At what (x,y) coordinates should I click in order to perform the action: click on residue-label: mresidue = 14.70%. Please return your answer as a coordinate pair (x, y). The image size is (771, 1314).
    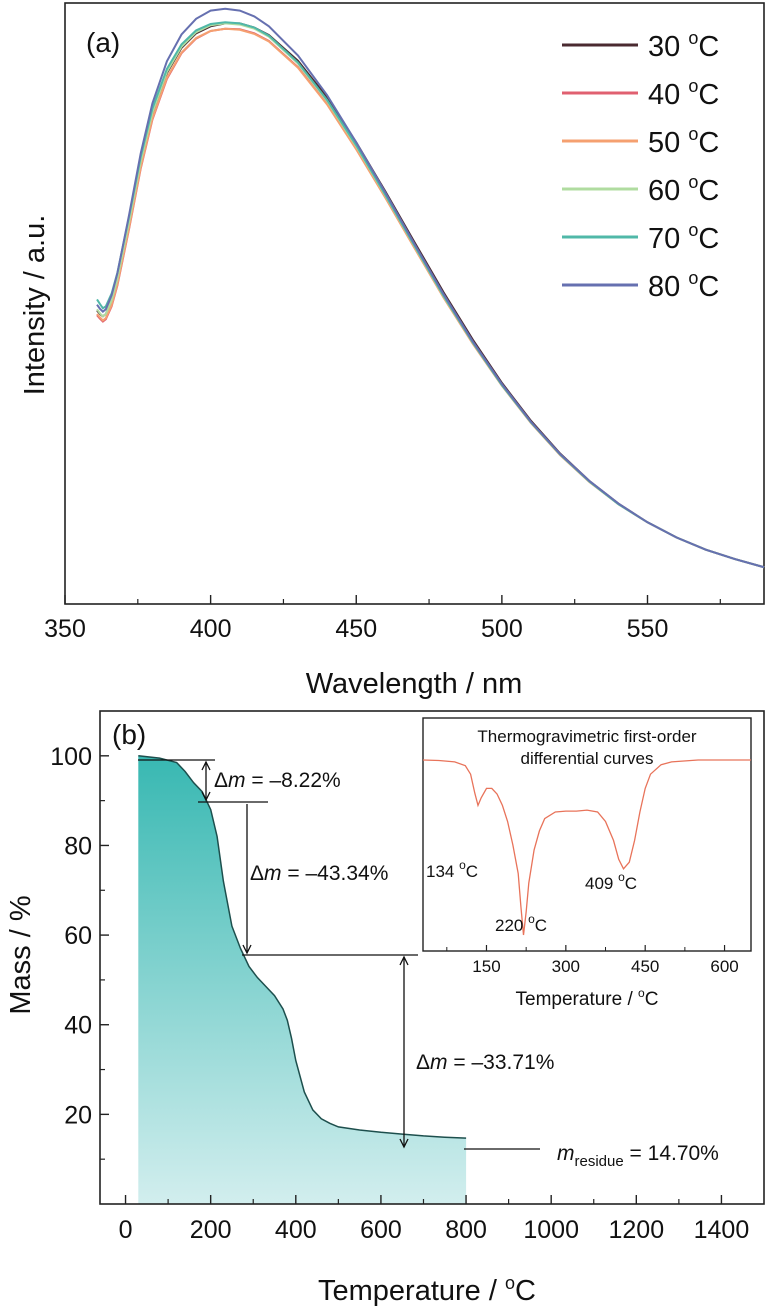
    Looking at the image, I should click on (638, 1156).